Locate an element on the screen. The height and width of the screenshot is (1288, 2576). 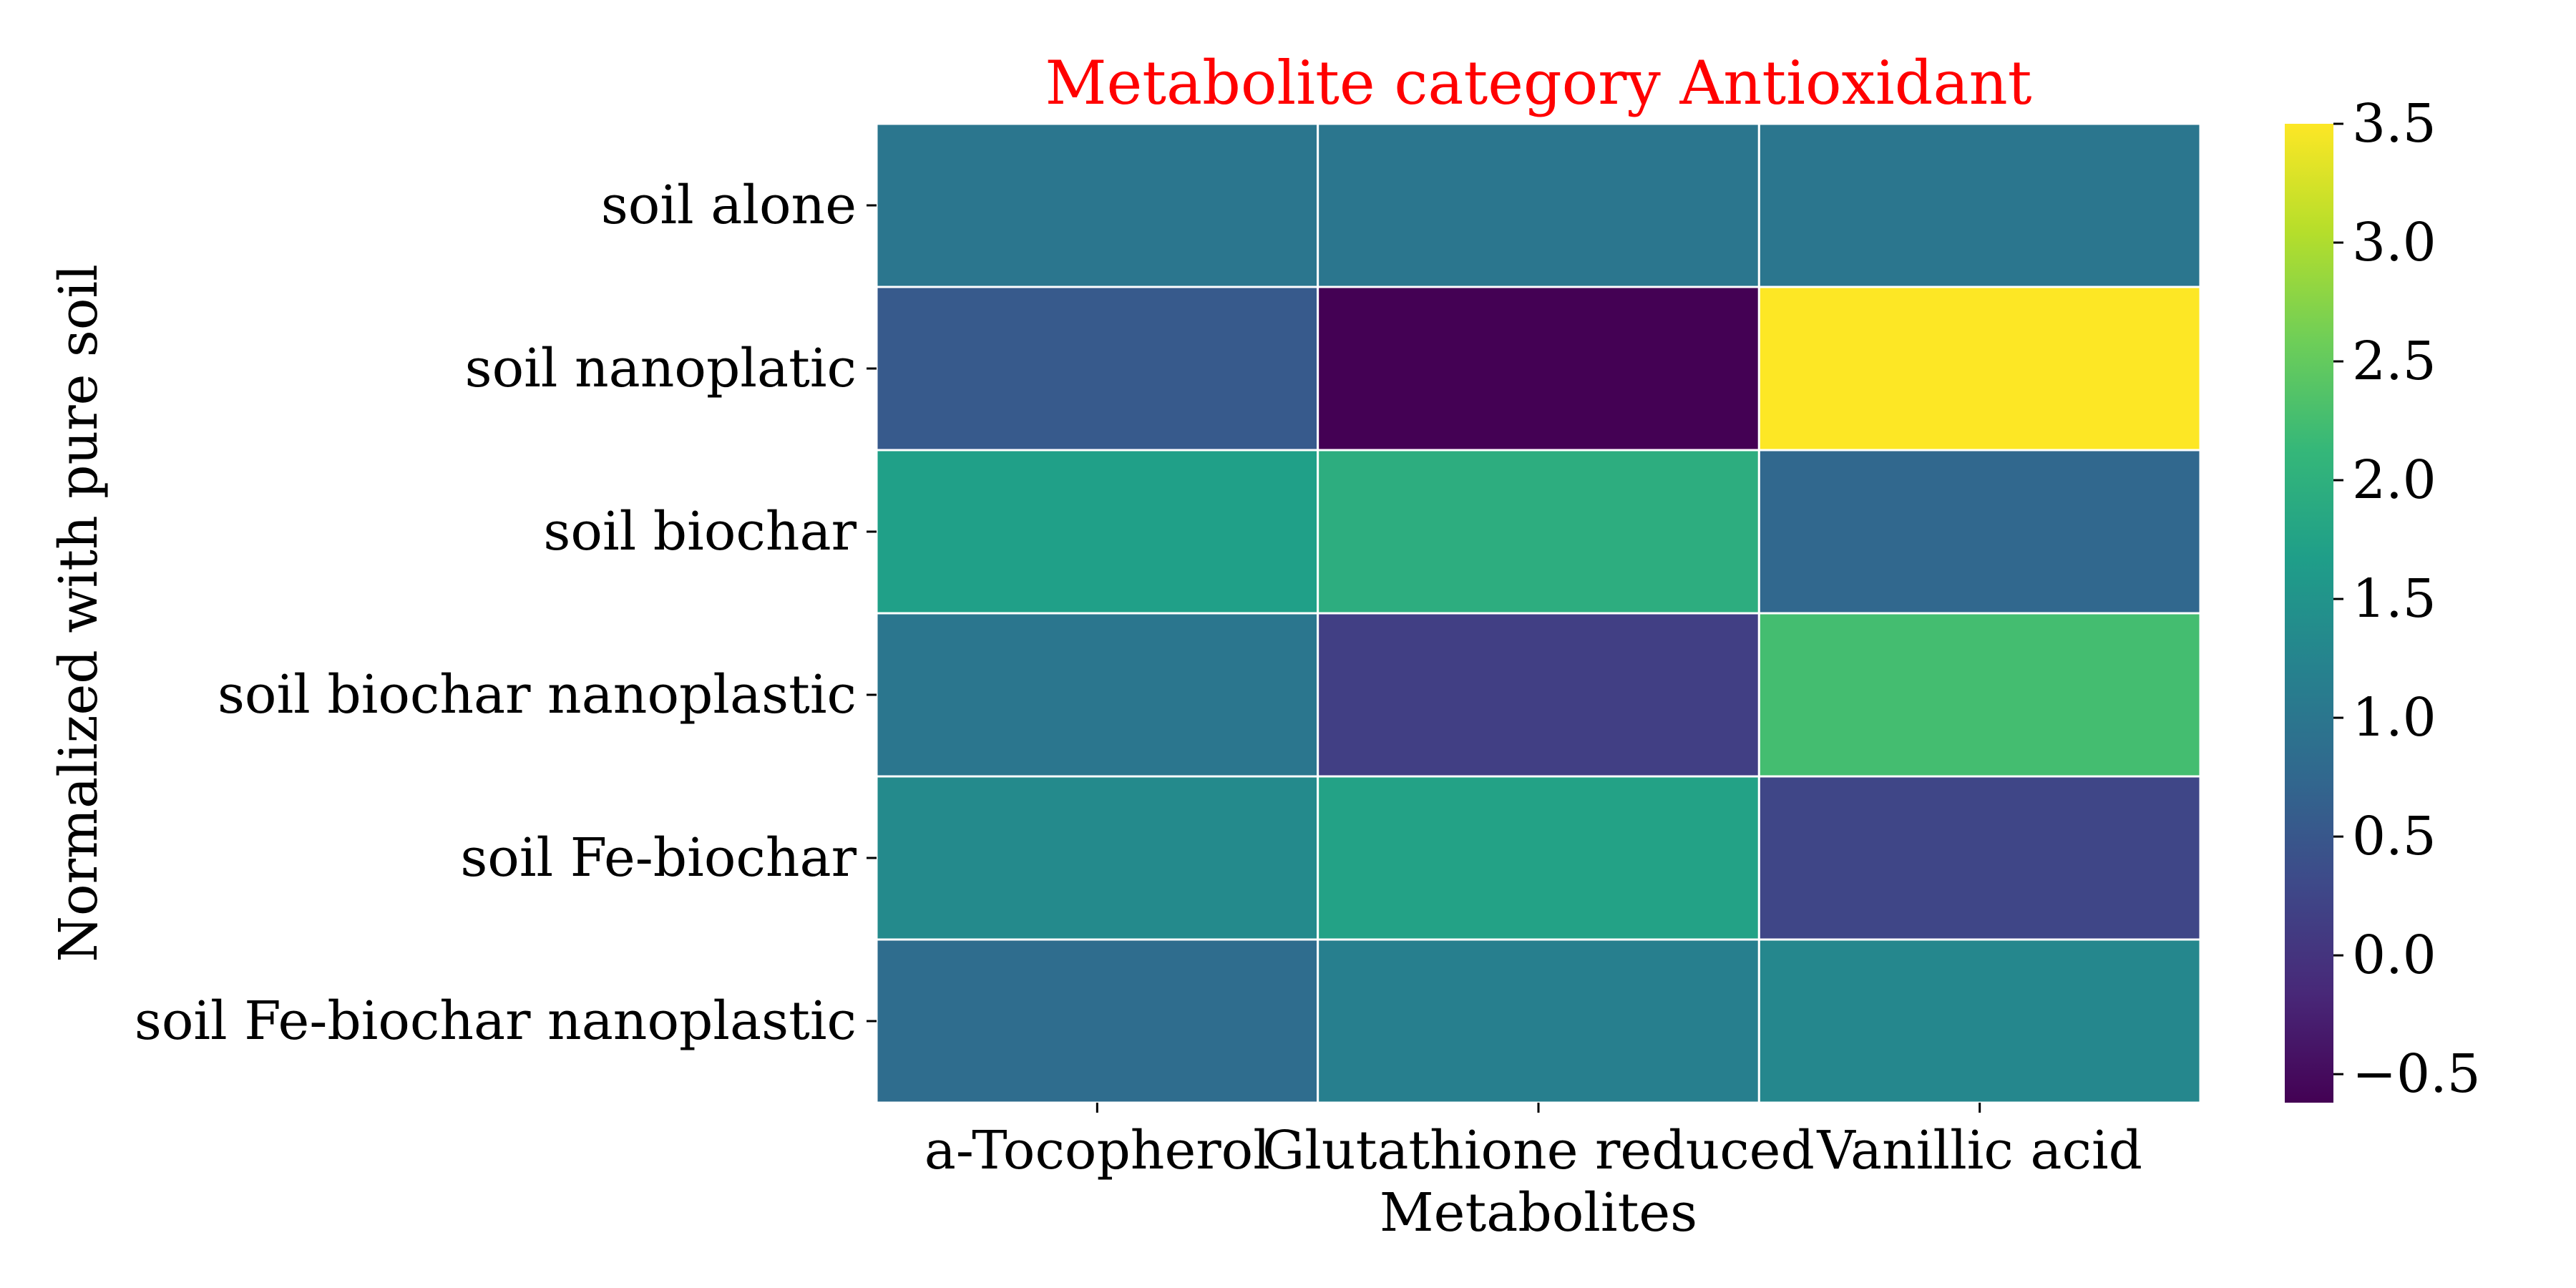
colorbar-tick-label: 3.5 is located at coordinates (2394, 124).